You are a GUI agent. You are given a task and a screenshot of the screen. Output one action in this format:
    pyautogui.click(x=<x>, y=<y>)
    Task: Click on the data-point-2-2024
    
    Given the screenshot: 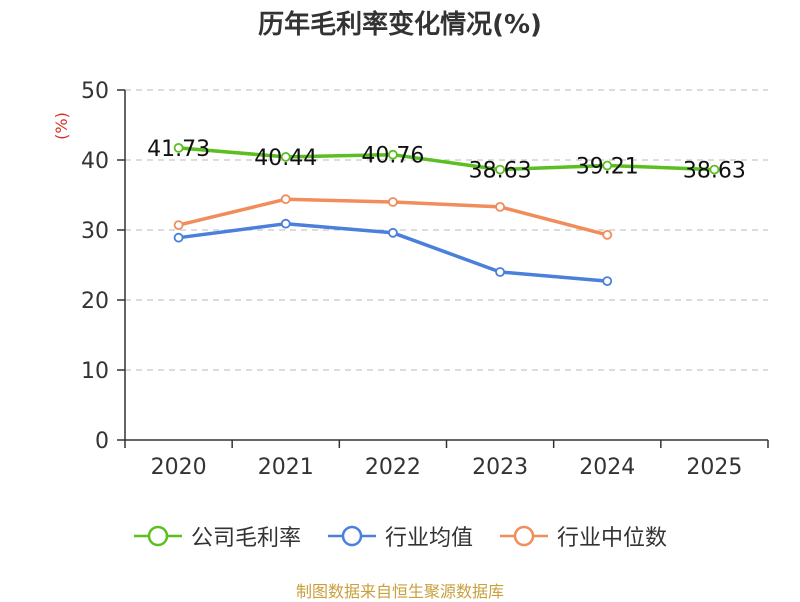 What is the action you would take?
    pyautogui.click(x=607, y=234)
    